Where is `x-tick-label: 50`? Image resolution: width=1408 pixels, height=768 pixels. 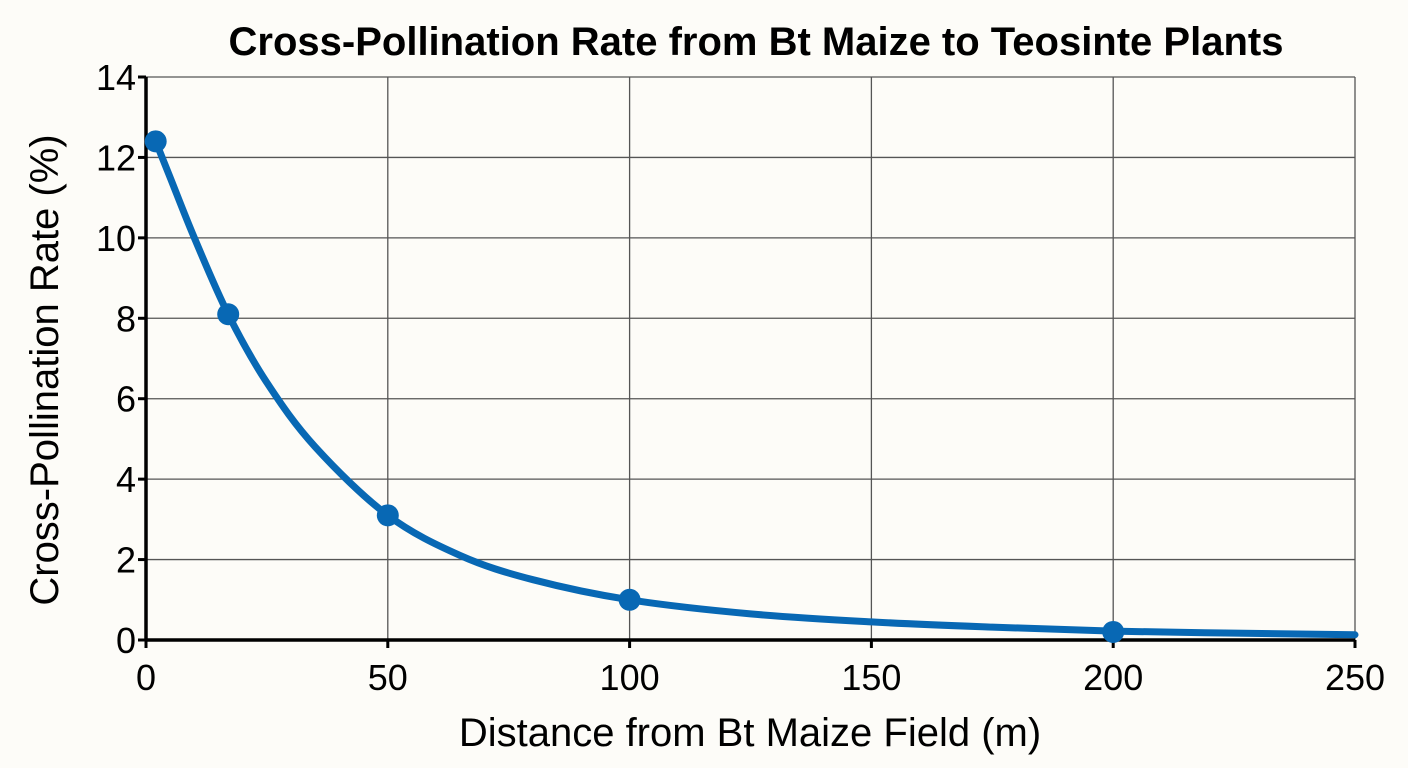 x-tick-label: 50 is located at coordinates (388, 677).